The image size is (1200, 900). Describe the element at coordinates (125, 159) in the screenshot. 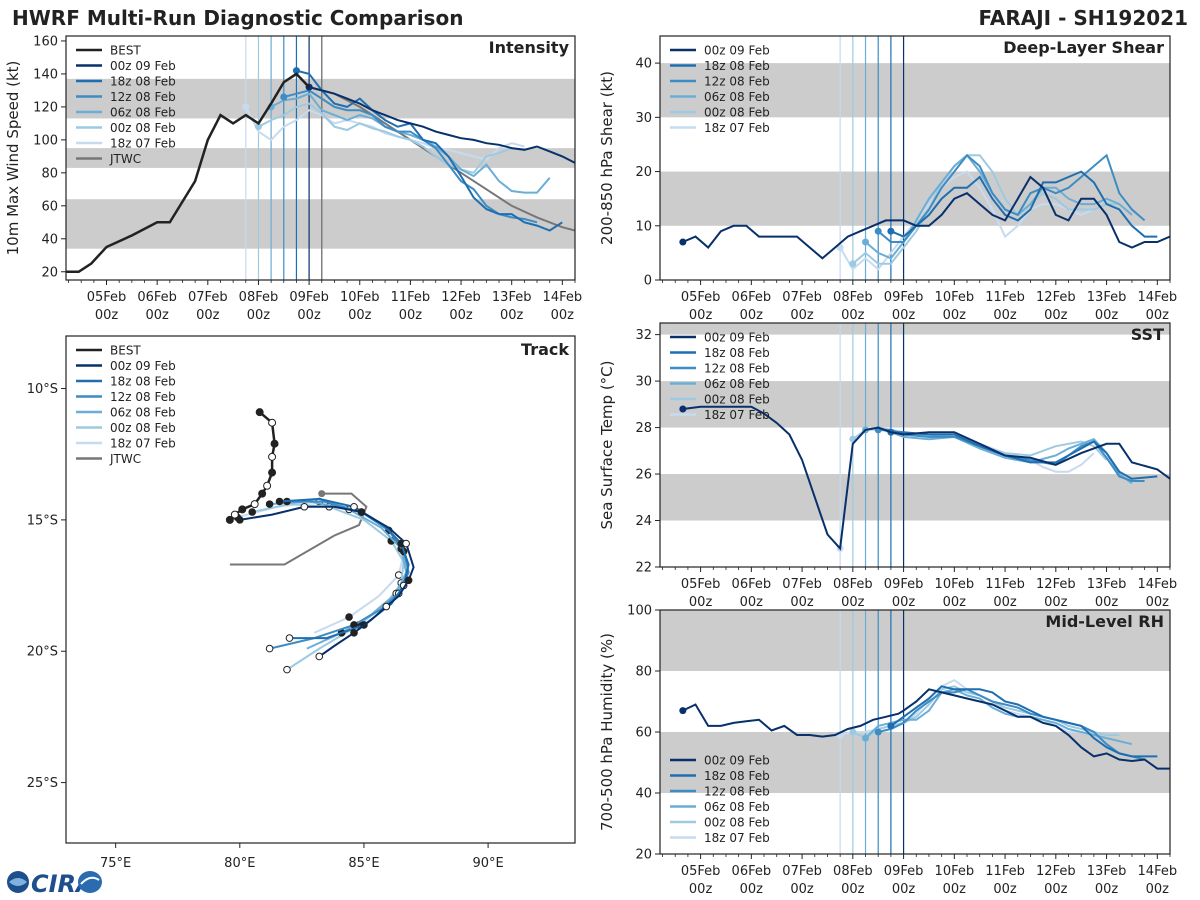

I see `legend-entry-jtwc-label: JTWC` at that location.